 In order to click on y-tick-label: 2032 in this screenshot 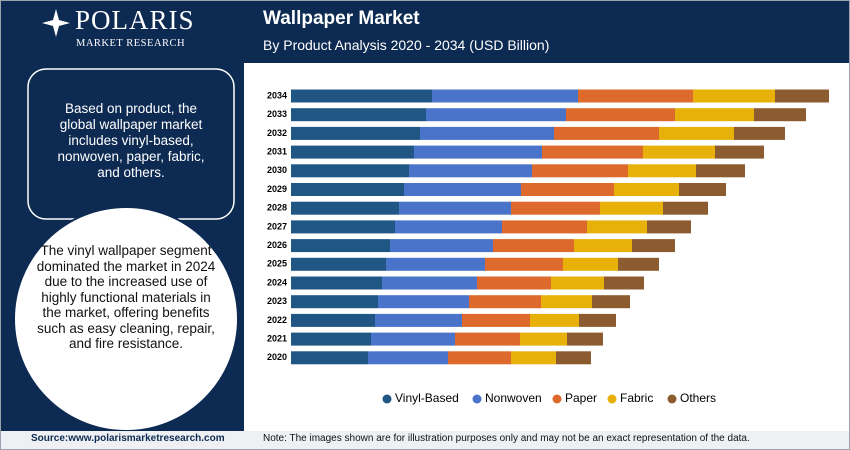, I will do `click(277, 133)`.